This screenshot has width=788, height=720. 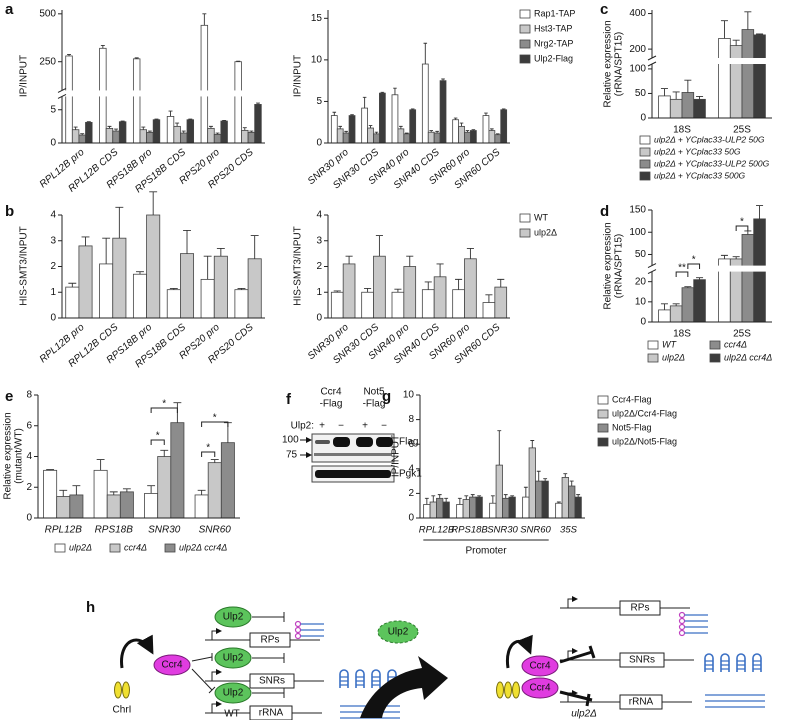 I want to click on lane-label: -Flag, so click(x=331, y=404).